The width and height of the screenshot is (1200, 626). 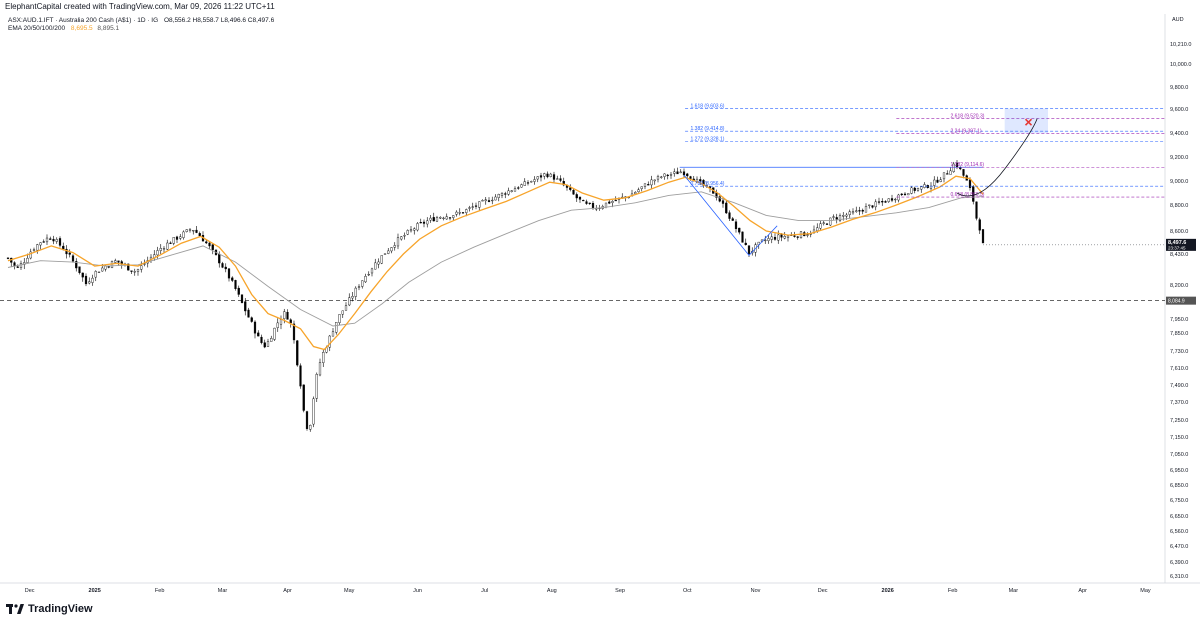 What do you see at coordinates (81, 28) in the screenshot?
I see `ema-fast-value: 8,695.5` at bounding box center [81, 28].